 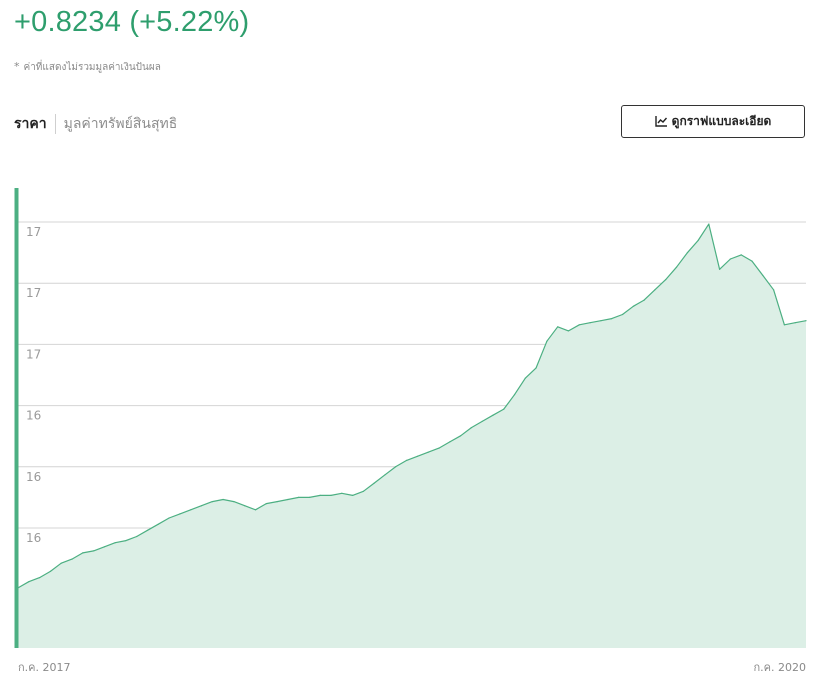 I want to click on tab-divider, so click(x=55, y=124).